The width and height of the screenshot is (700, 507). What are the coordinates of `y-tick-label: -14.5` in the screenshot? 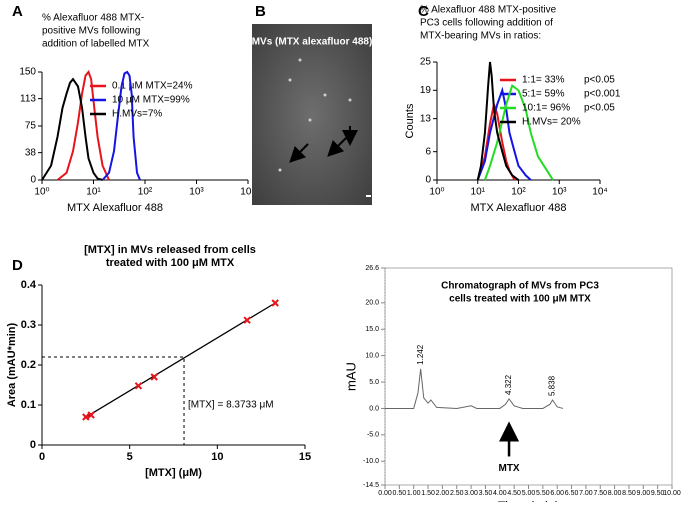 It's located at (371, 485).